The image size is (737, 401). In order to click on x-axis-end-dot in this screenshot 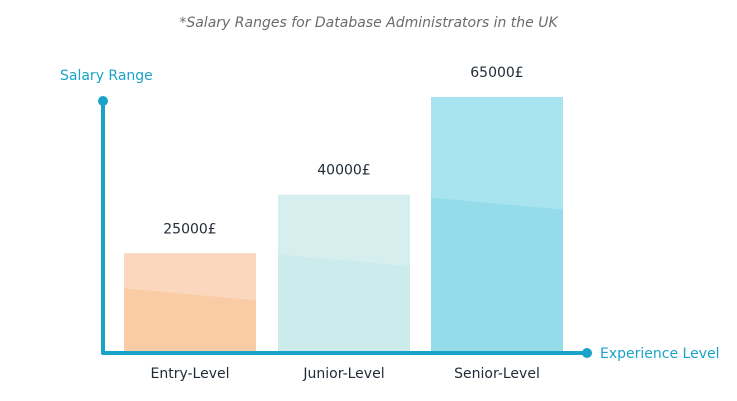, I will do `click(587, 353)`.